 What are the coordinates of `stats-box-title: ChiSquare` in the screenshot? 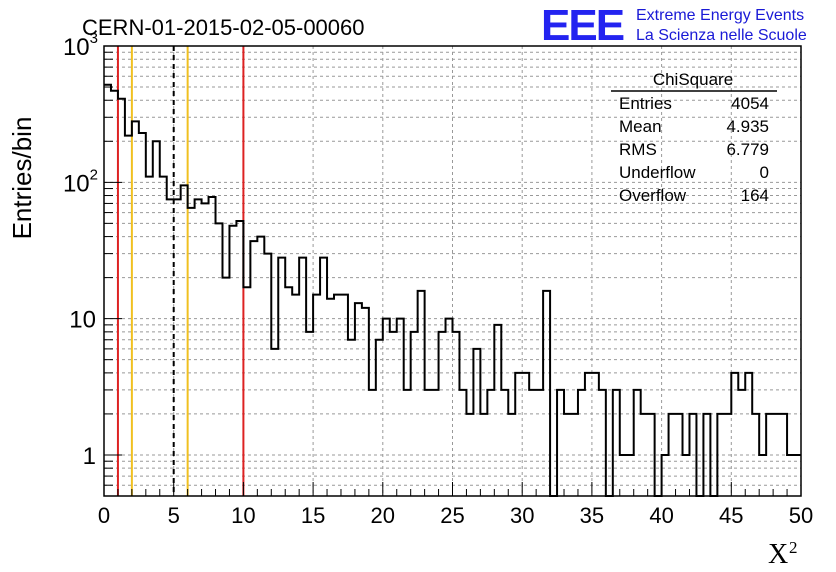 It's located at (693, 79).